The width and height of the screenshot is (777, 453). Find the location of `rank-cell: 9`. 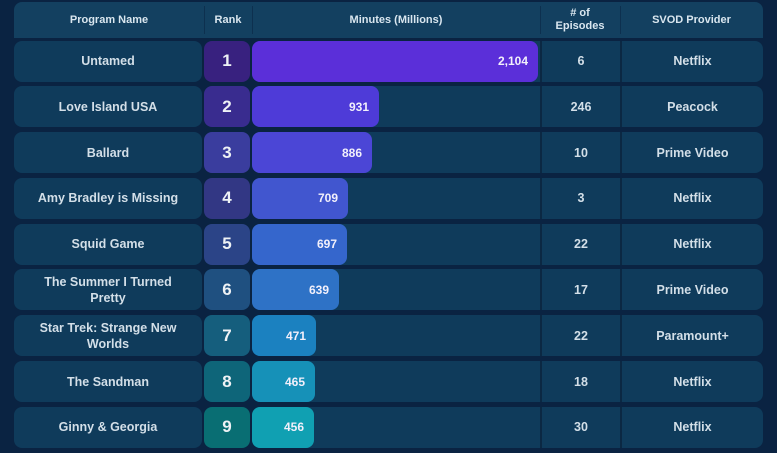

rank-cell: 9 is located at coordinates (227, 427).